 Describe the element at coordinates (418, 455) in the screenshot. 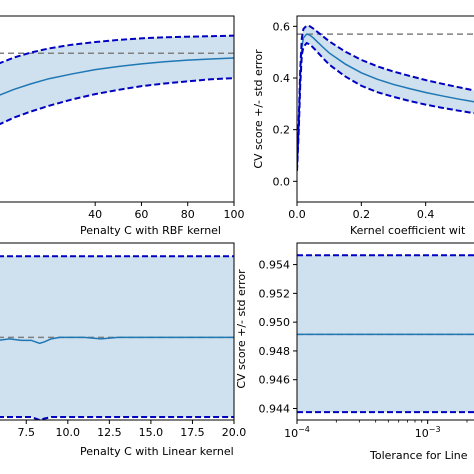

I see `x-axis-label: Tolerance for Line` at that location.